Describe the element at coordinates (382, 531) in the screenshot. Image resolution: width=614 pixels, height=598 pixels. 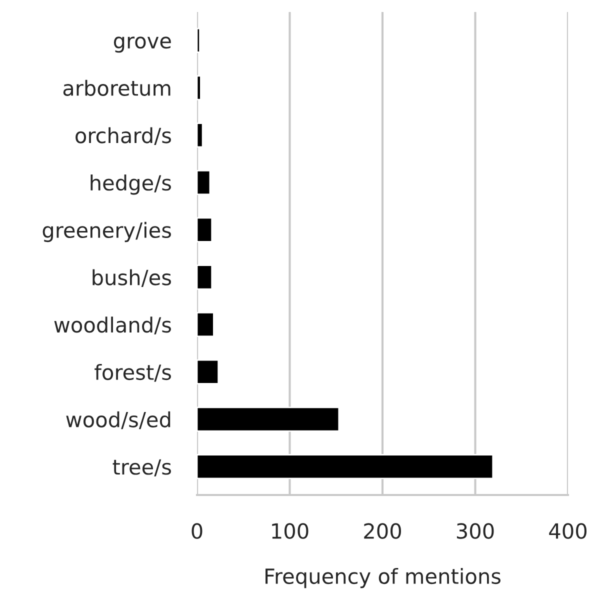
I see `x-tick-label: 200` at that location.